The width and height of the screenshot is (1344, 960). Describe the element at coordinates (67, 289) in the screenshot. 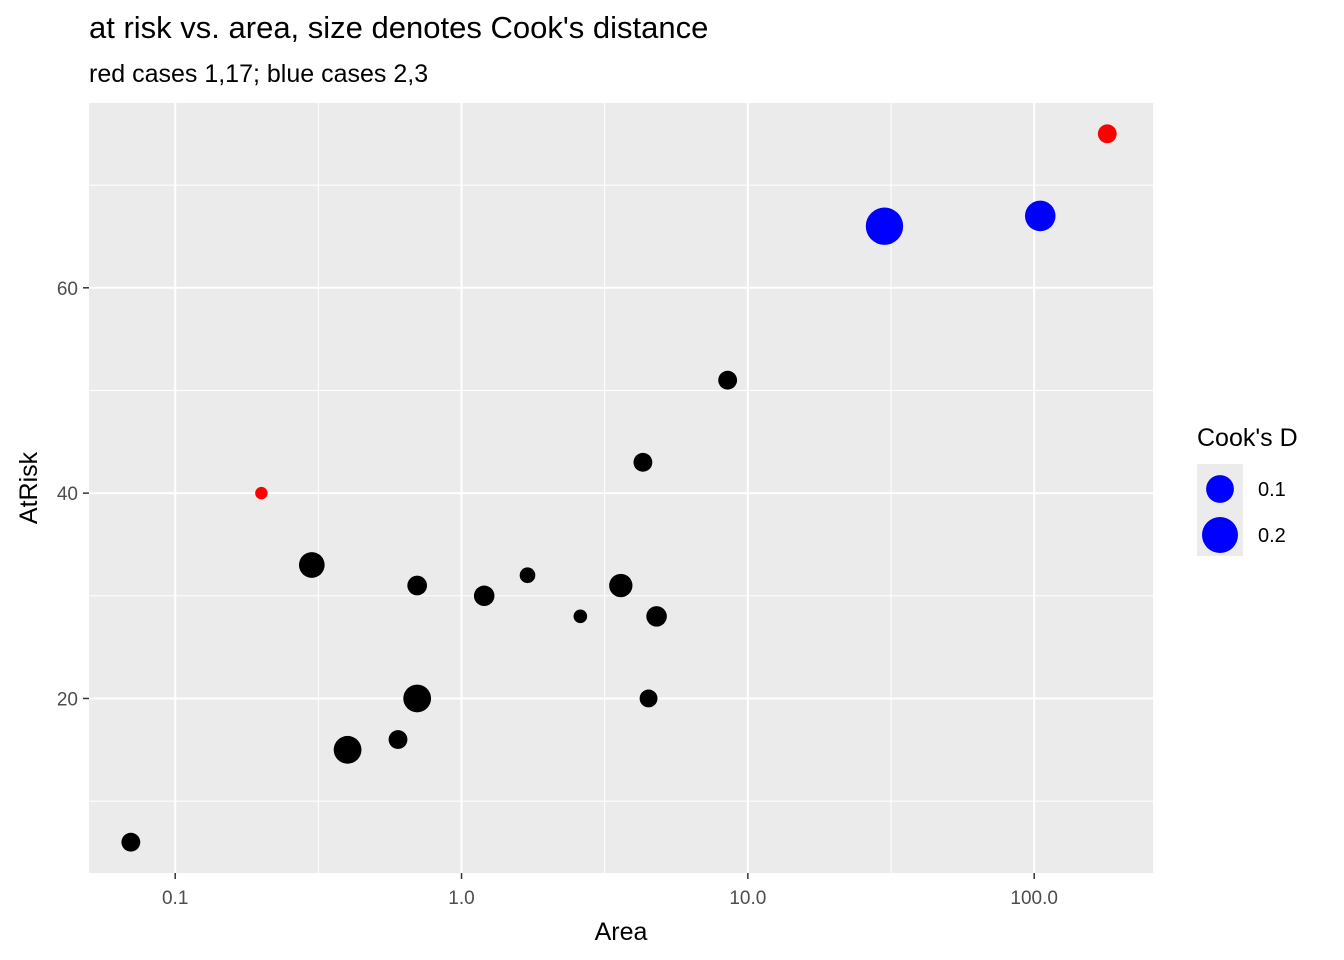

I see `y-tick-label: 60` at that location.